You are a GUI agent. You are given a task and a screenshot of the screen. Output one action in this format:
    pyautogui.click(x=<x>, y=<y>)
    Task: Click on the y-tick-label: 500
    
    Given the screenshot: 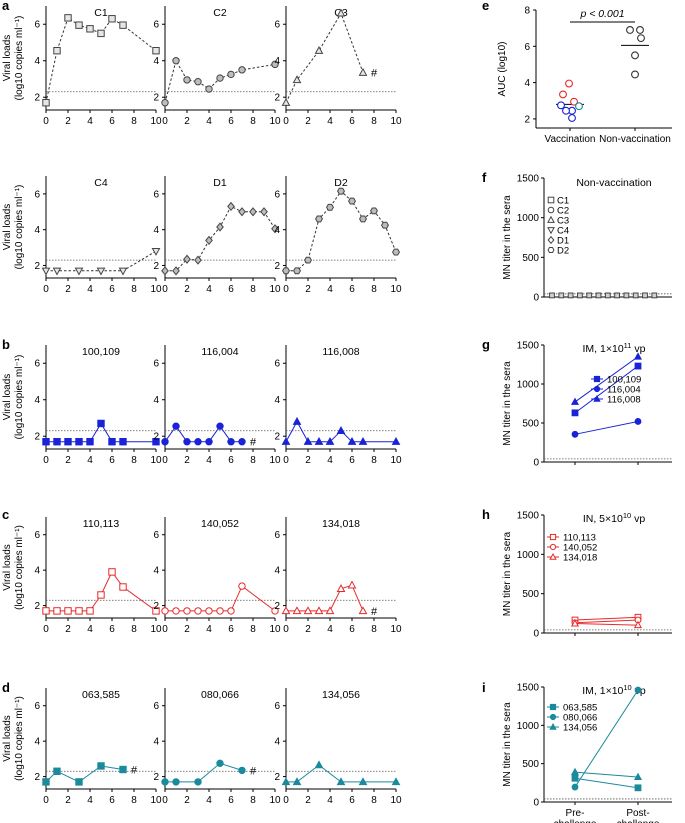 What is the action you would take?
    pyautogui.click(x=530, y=424)
    